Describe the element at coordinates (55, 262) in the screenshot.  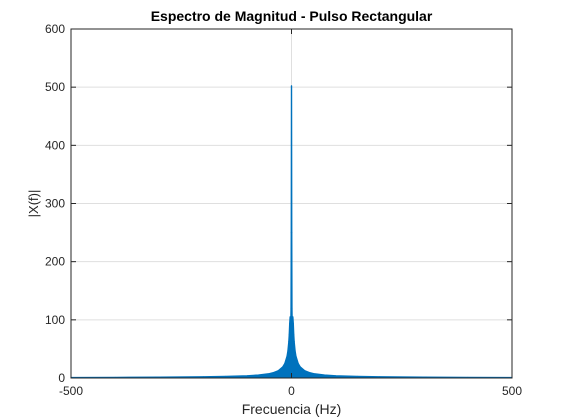
I see `y-tick-label: 200` at that location.